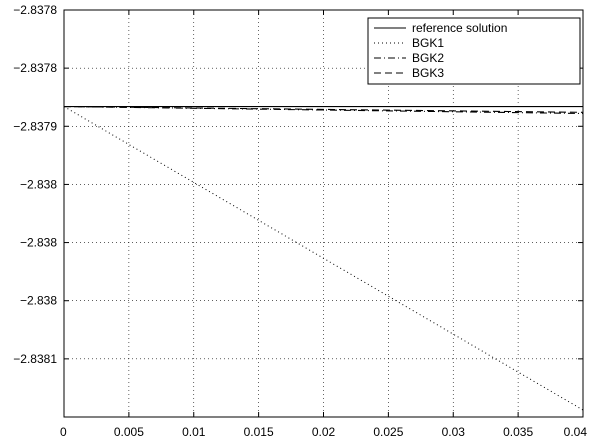  What do you see at coordinates (428, 73) in the screenshot?
I see `legend-label: BGK3` at bounding box center [428, 73].